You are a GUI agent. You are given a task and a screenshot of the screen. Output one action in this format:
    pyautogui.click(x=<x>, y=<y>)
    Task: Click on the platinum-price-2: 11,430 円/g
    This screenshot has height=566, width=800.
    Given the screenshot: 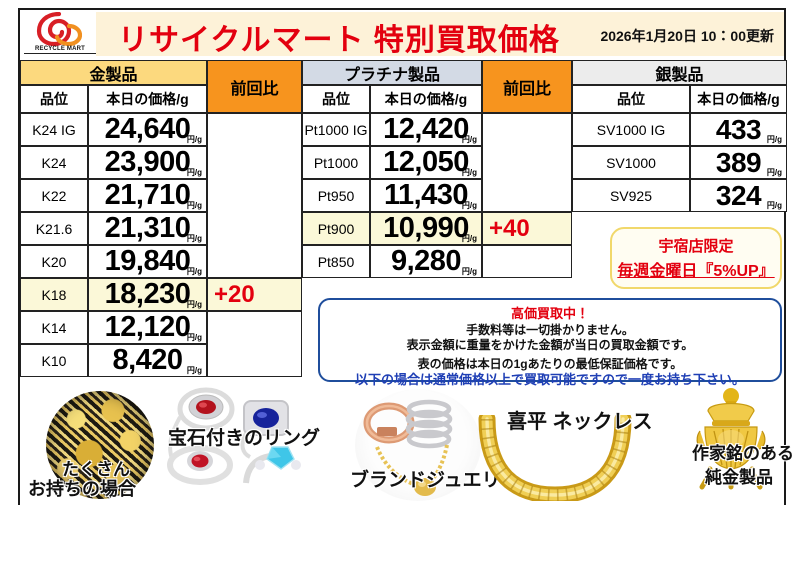 What is the action you would take?
    pyautogui.click(x=426, y=195)
    